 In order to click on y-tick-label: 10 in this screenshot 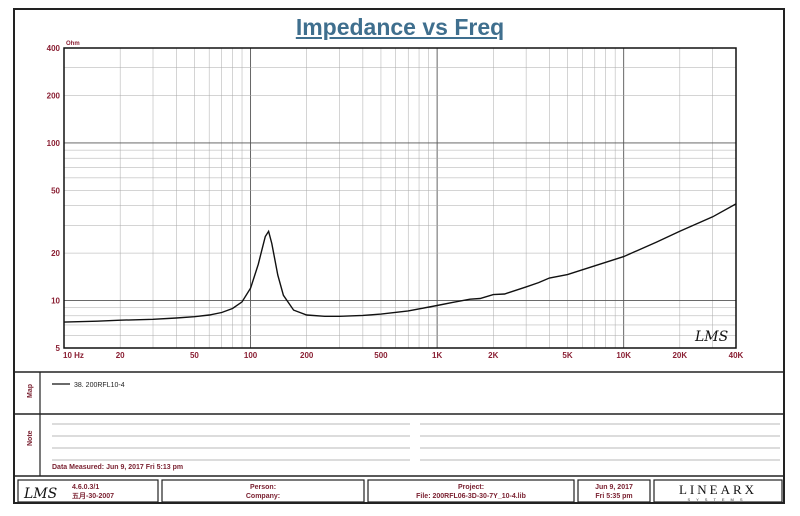, I will do `click(55, 301)`.